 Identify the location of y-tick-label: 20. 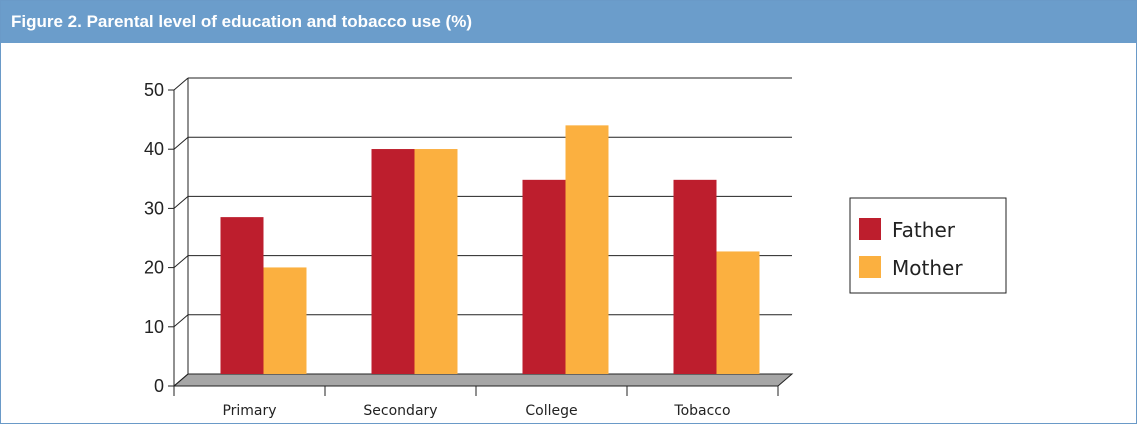
(154, 268).